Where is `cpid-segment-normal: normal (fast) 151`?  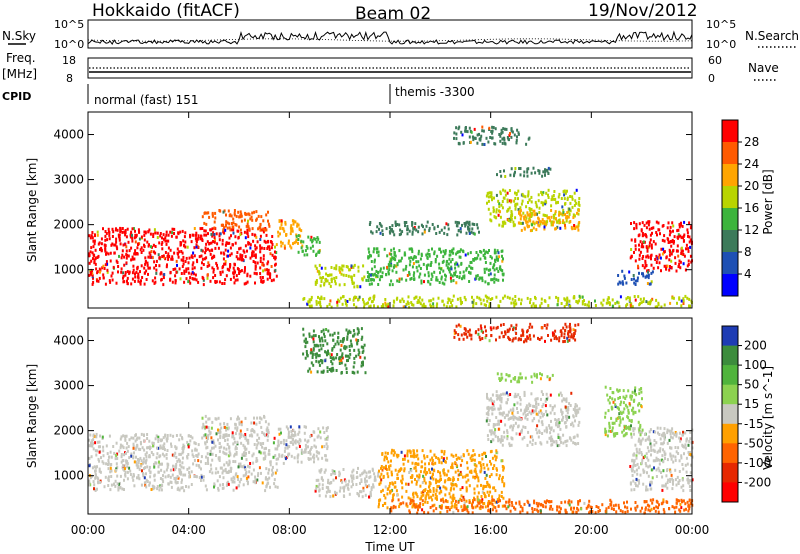 cpid-segment-normal: normal (fast) 151 is located at coordinates (146, 100).